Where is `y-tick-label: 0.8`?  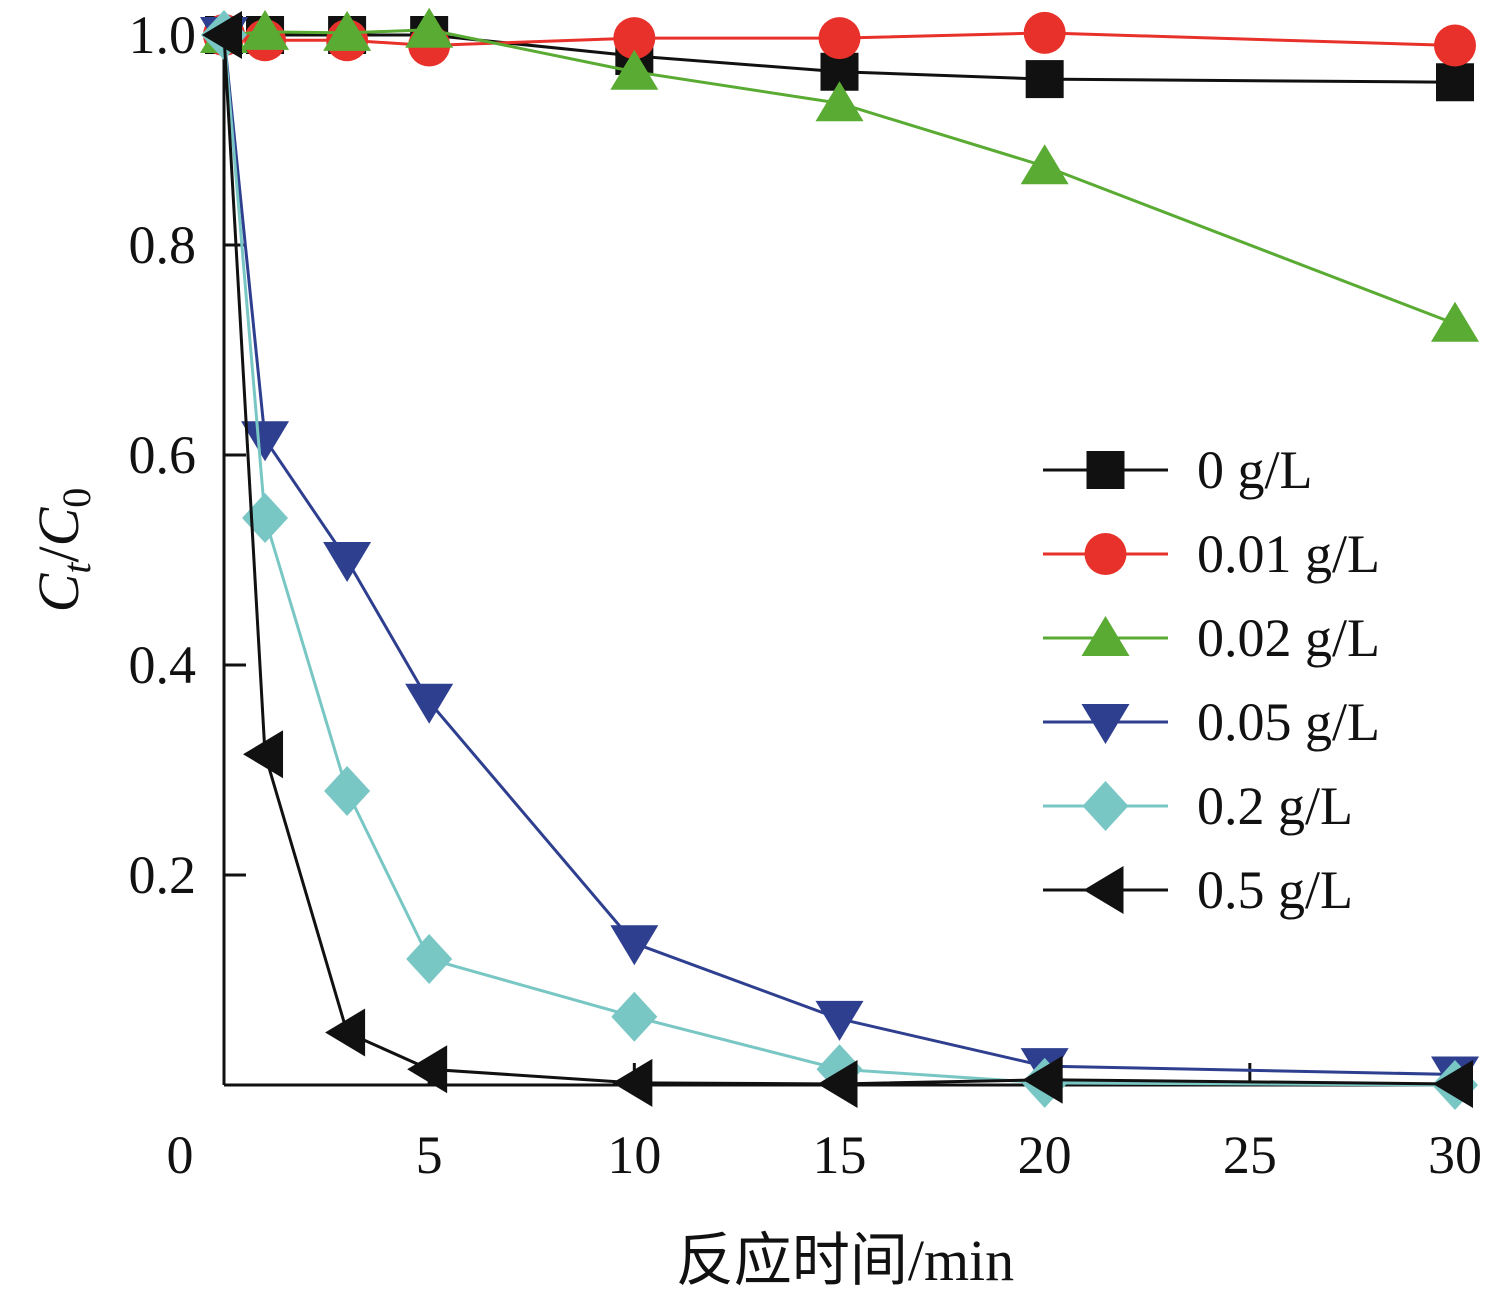
y-tick-label: 0.8 is located at coordinates (163, 245).